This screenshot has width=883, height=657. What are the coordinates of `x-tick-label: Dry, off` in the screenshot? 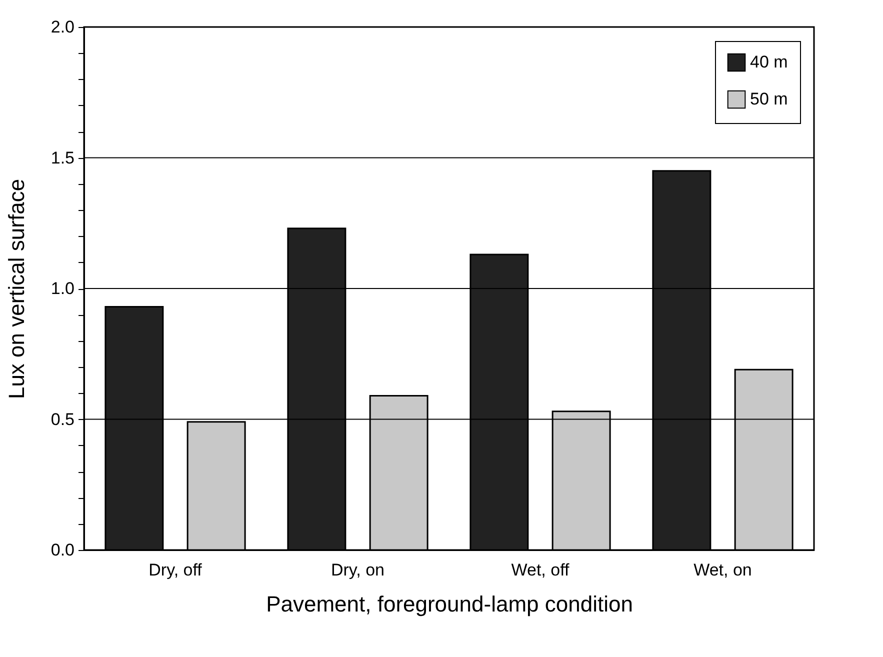 It's located at (175, 570).